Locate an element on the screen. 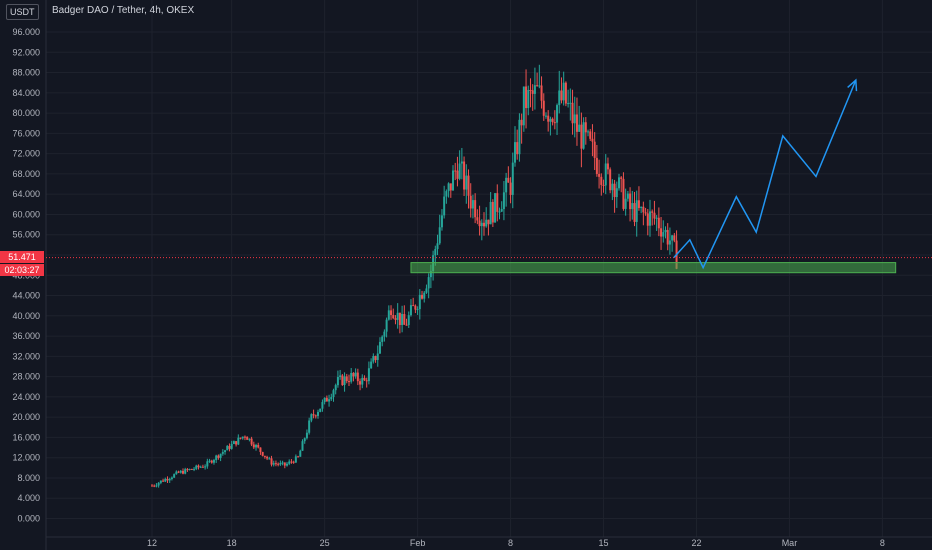 The height and width of the screenshot is (550, 932). projection-path is located at coordinates (765, 174).